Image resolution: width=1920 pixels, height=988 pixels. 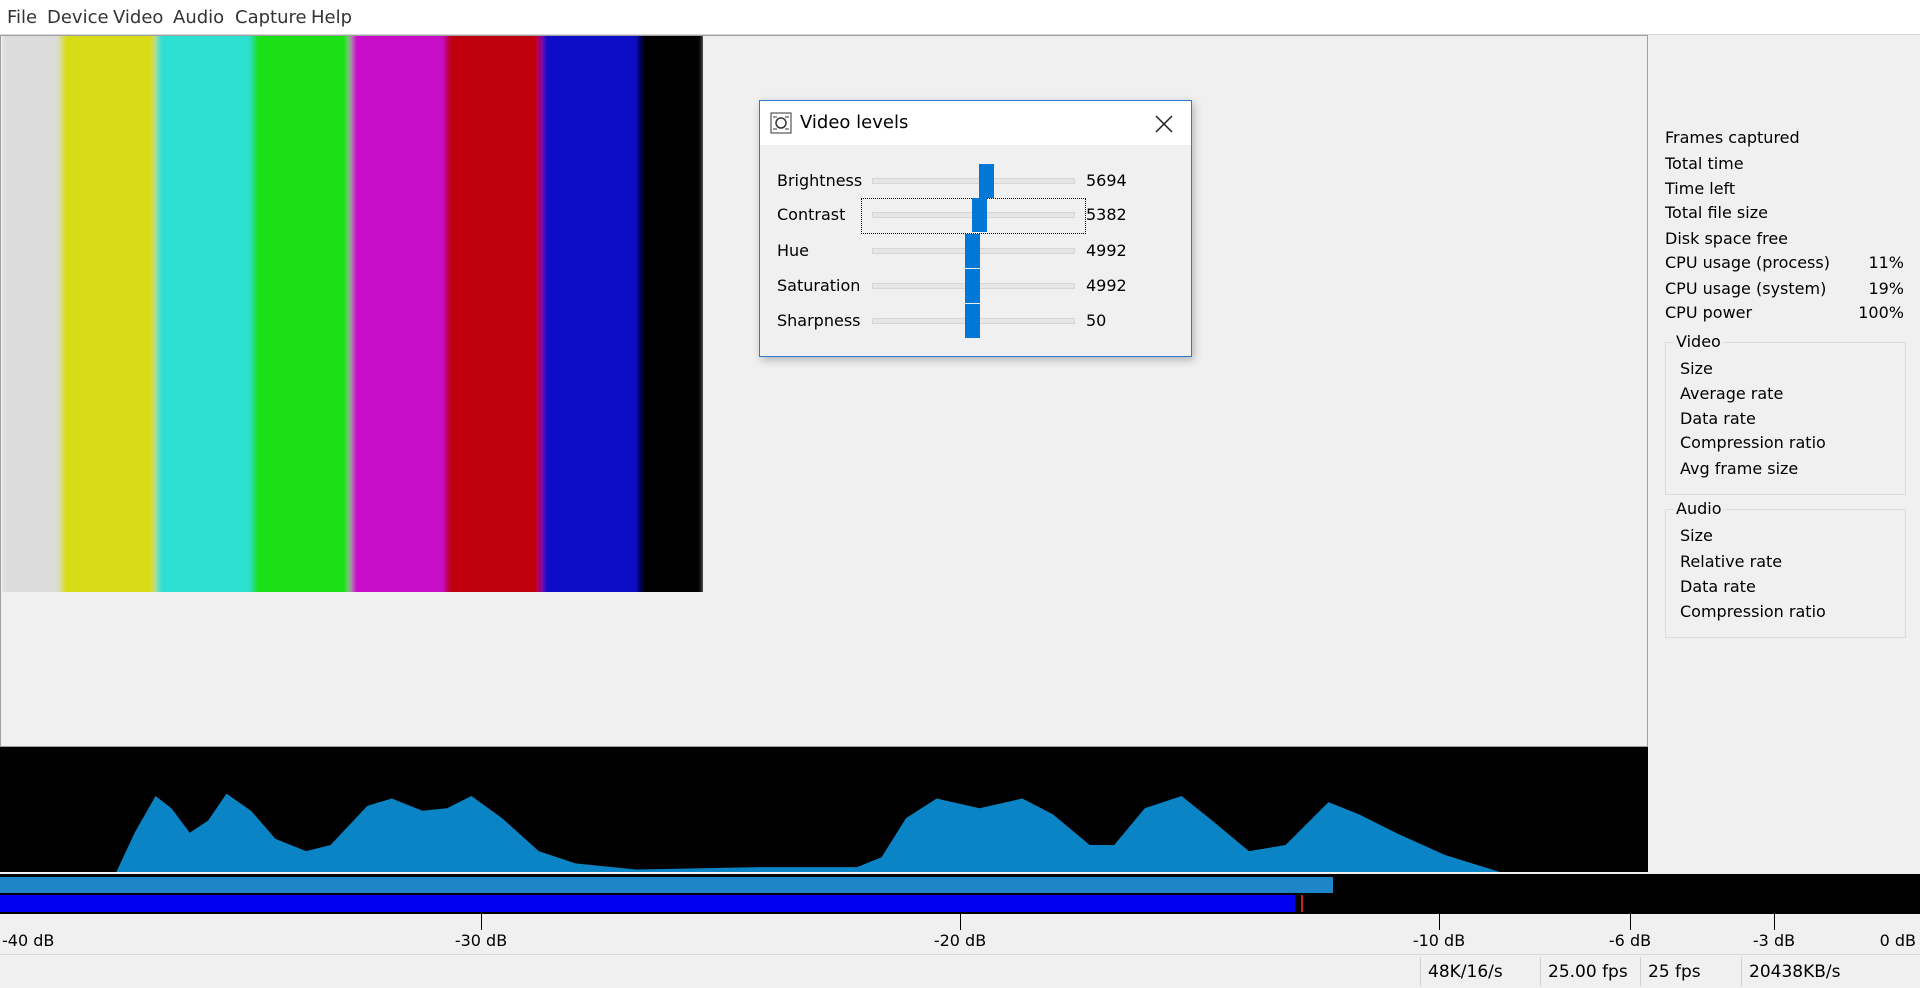 I want to click on scale-label: -40 dB, so click(x=28, y=940).